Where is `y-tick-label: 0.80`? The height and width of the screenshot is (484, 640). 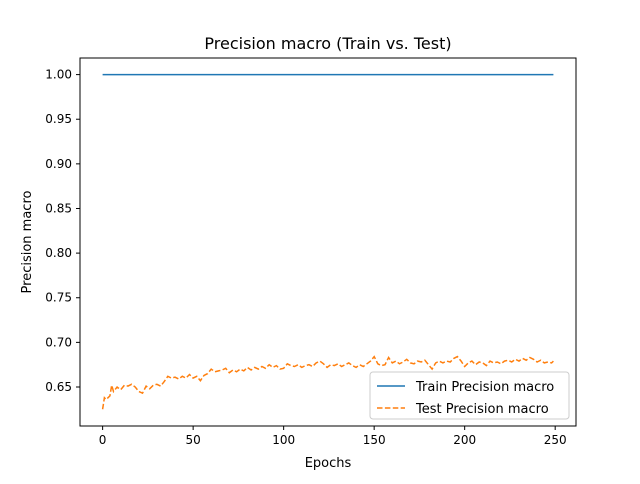
y-tick-label: 0.80 is located at coordinates (58, 253).